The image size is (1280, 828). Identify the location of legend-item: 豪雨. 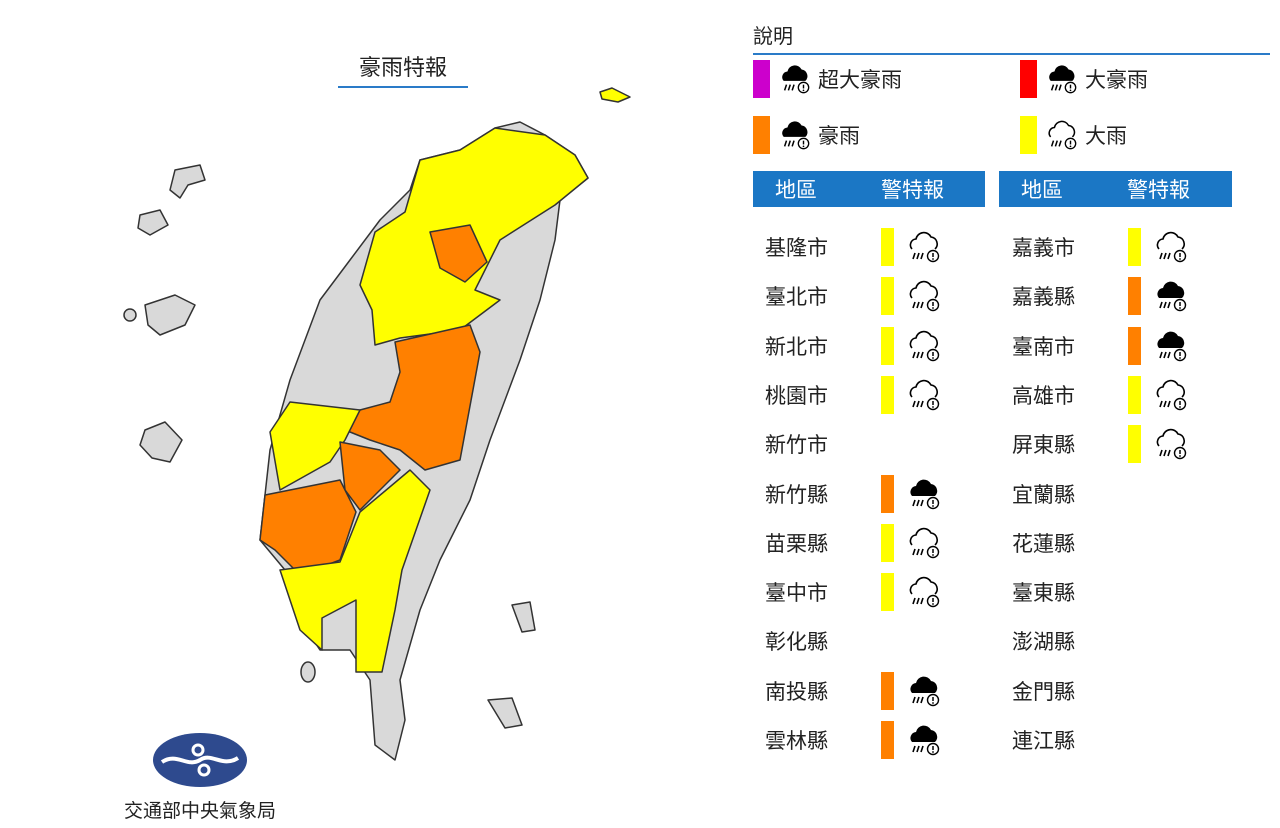
(806, 135).